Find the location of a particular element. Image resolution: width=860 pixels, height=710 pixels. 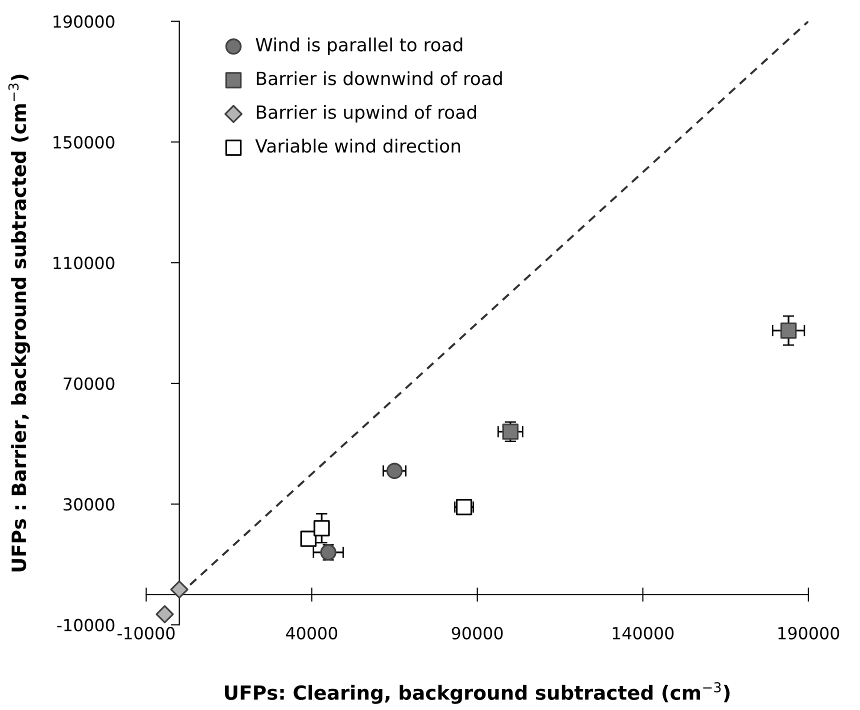

x-axis-title: UFPs: Clearing, background subtracted (cm$^{−3}$) is located at coordinates (477, 693).